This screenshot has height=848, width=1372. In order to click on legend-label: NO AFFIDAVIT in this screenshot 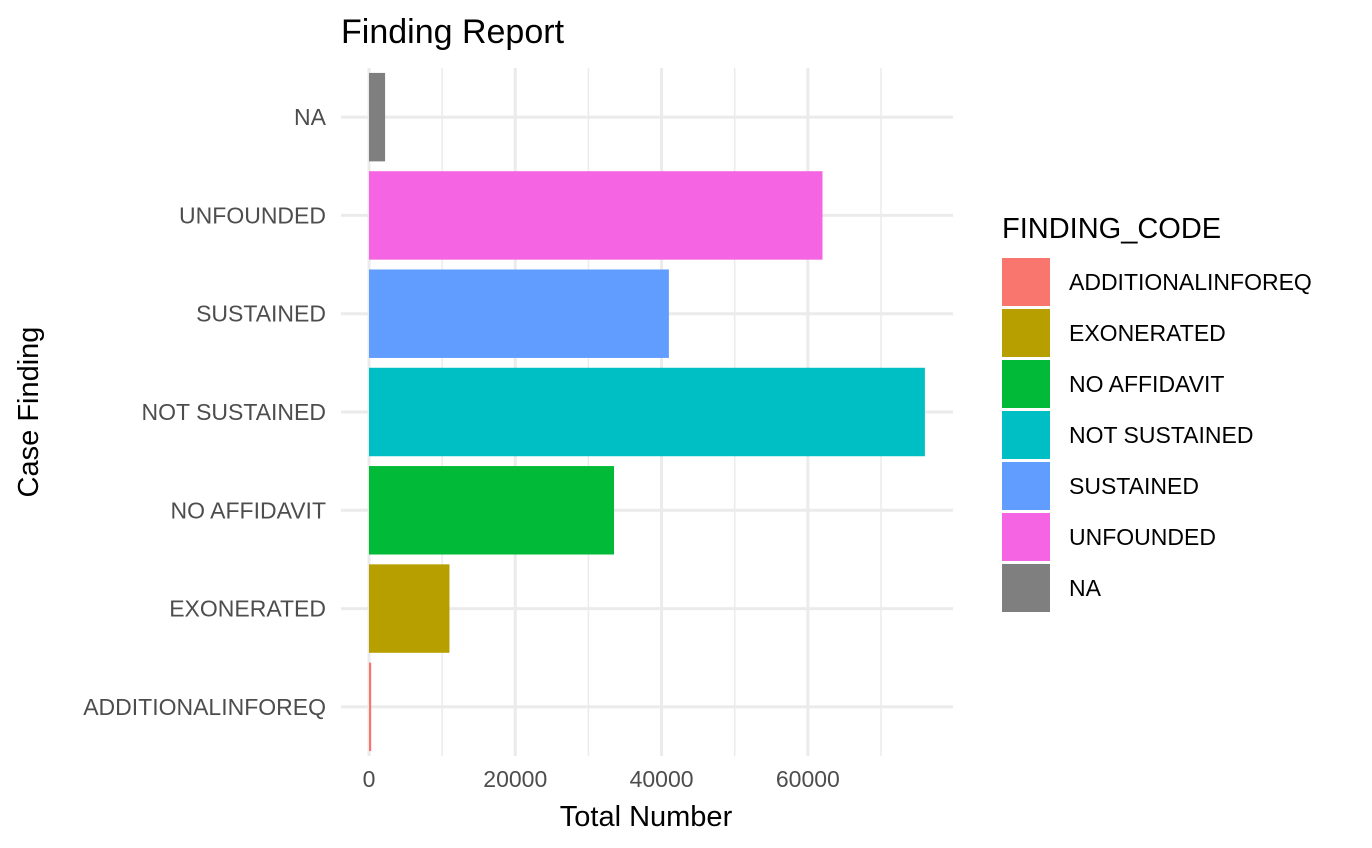, I will do `click(1146, 384)`.